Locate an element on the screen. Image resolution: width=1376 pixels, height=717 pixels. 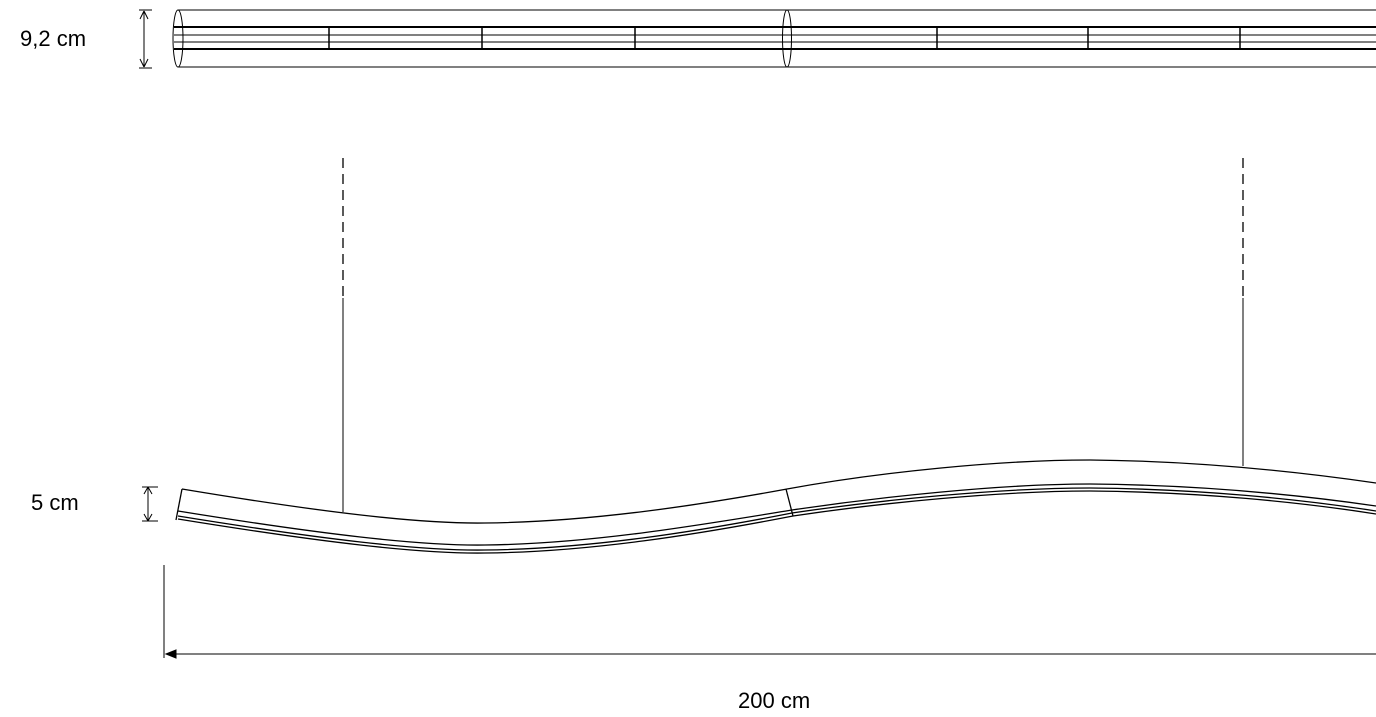
side-view-wave is located at coordinates (775, 506).